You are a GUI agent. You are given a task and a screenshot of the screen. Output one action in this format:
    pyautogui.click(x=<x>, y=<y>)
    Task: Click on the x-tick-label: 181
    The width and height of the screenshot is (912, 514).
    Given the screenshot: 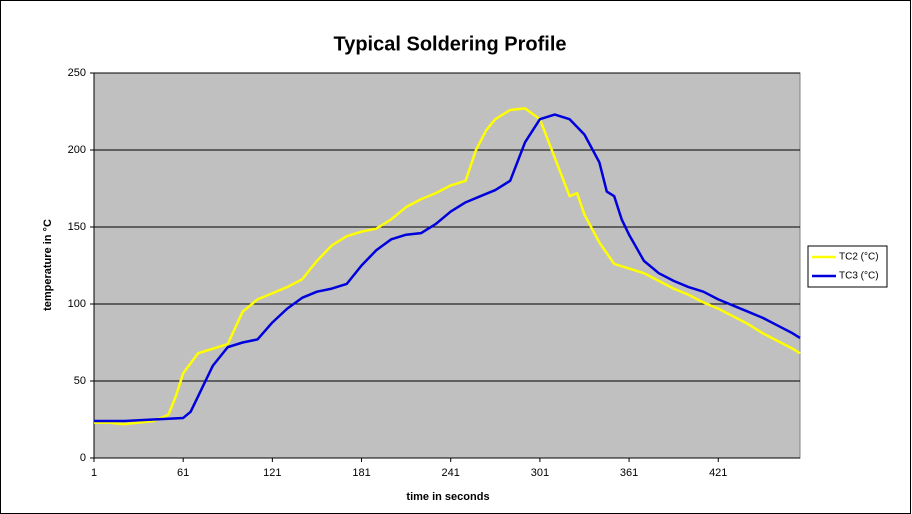 What is the action you would take?
    pyautogui.click(x=361, y=473)
    